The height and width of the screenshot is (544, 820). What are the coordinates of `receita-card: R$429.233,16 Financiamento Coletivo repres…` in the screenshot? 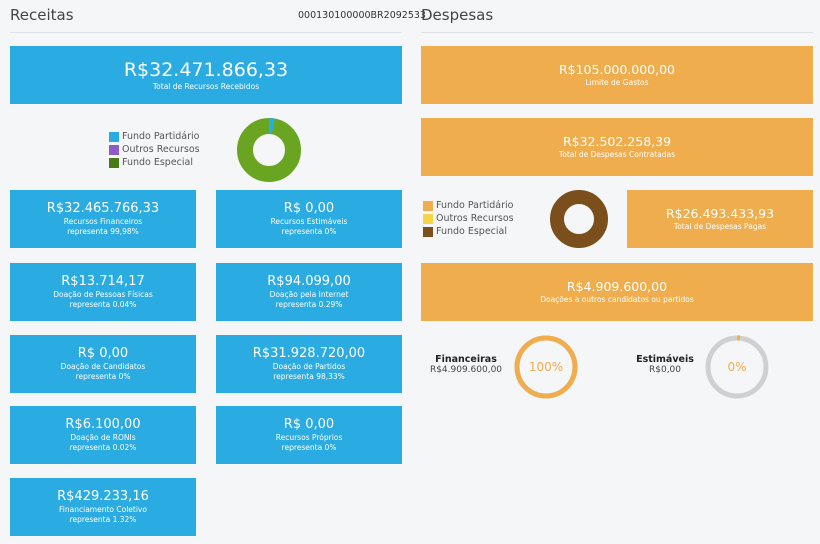 It's located at (103, 507).